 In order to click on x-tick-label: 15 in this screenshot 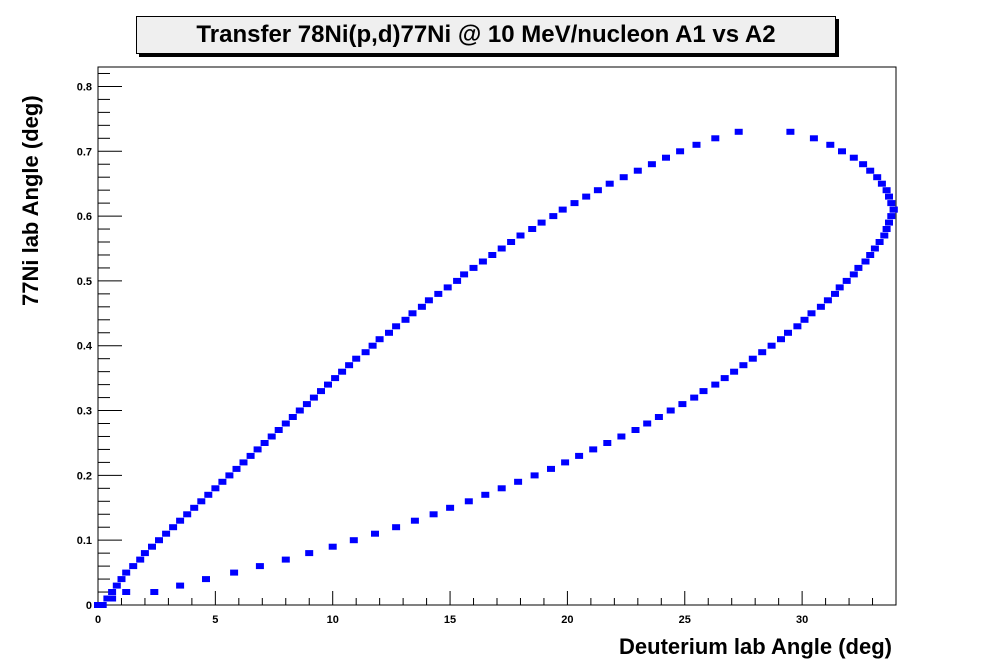, I will do `click(450, 620)`.